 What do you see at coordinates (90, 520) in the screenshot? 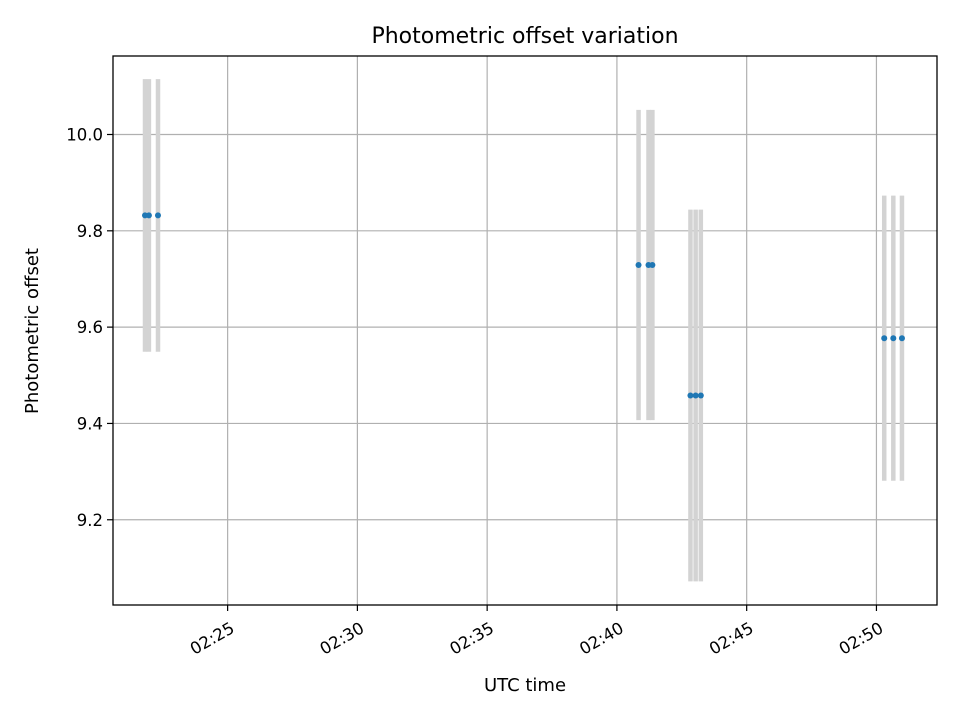
I see `y-tick-label: 9.2` at bounding box center [90, 520].